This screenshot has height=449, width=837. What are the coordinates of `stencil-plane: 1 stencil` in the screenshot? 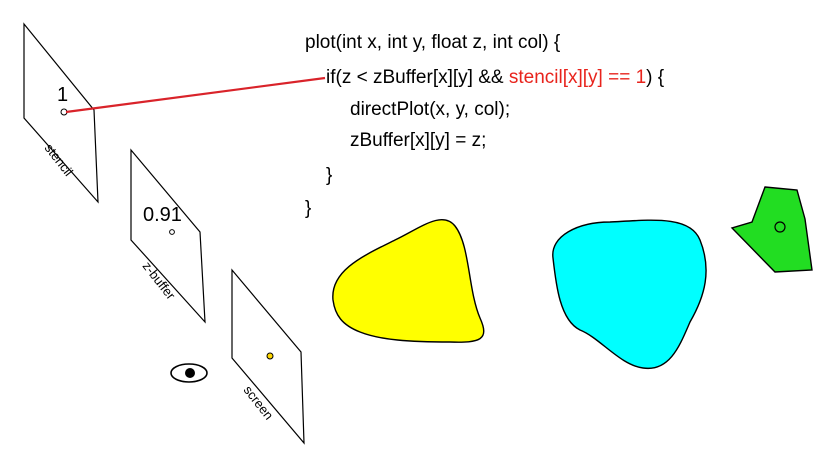 It's located at (61, 113).